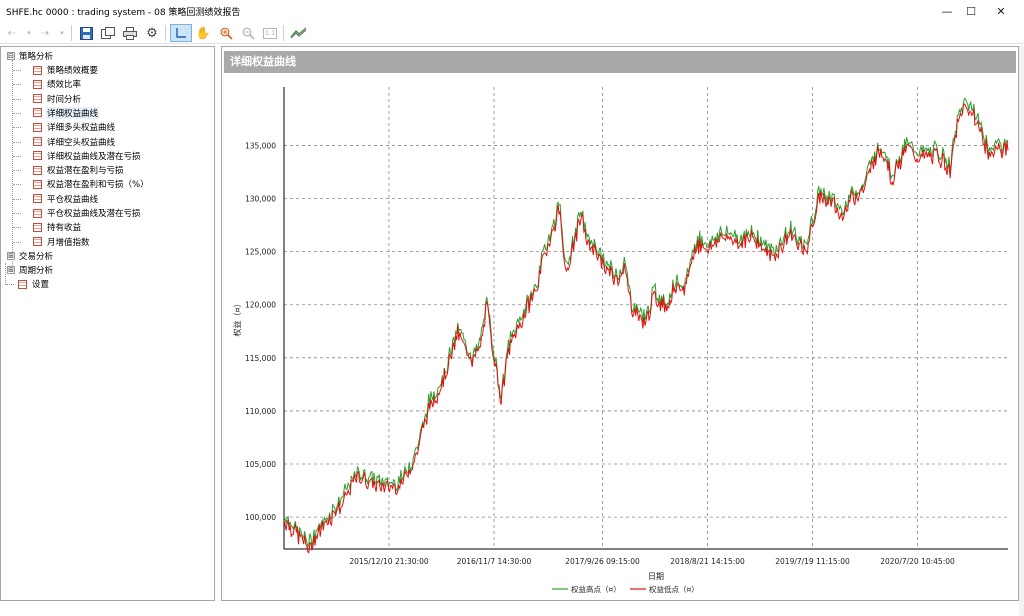 The height and width of the screenshot is (616, 1024). I want to click on back-arrow-icon: ⇠, so click(12, 33).